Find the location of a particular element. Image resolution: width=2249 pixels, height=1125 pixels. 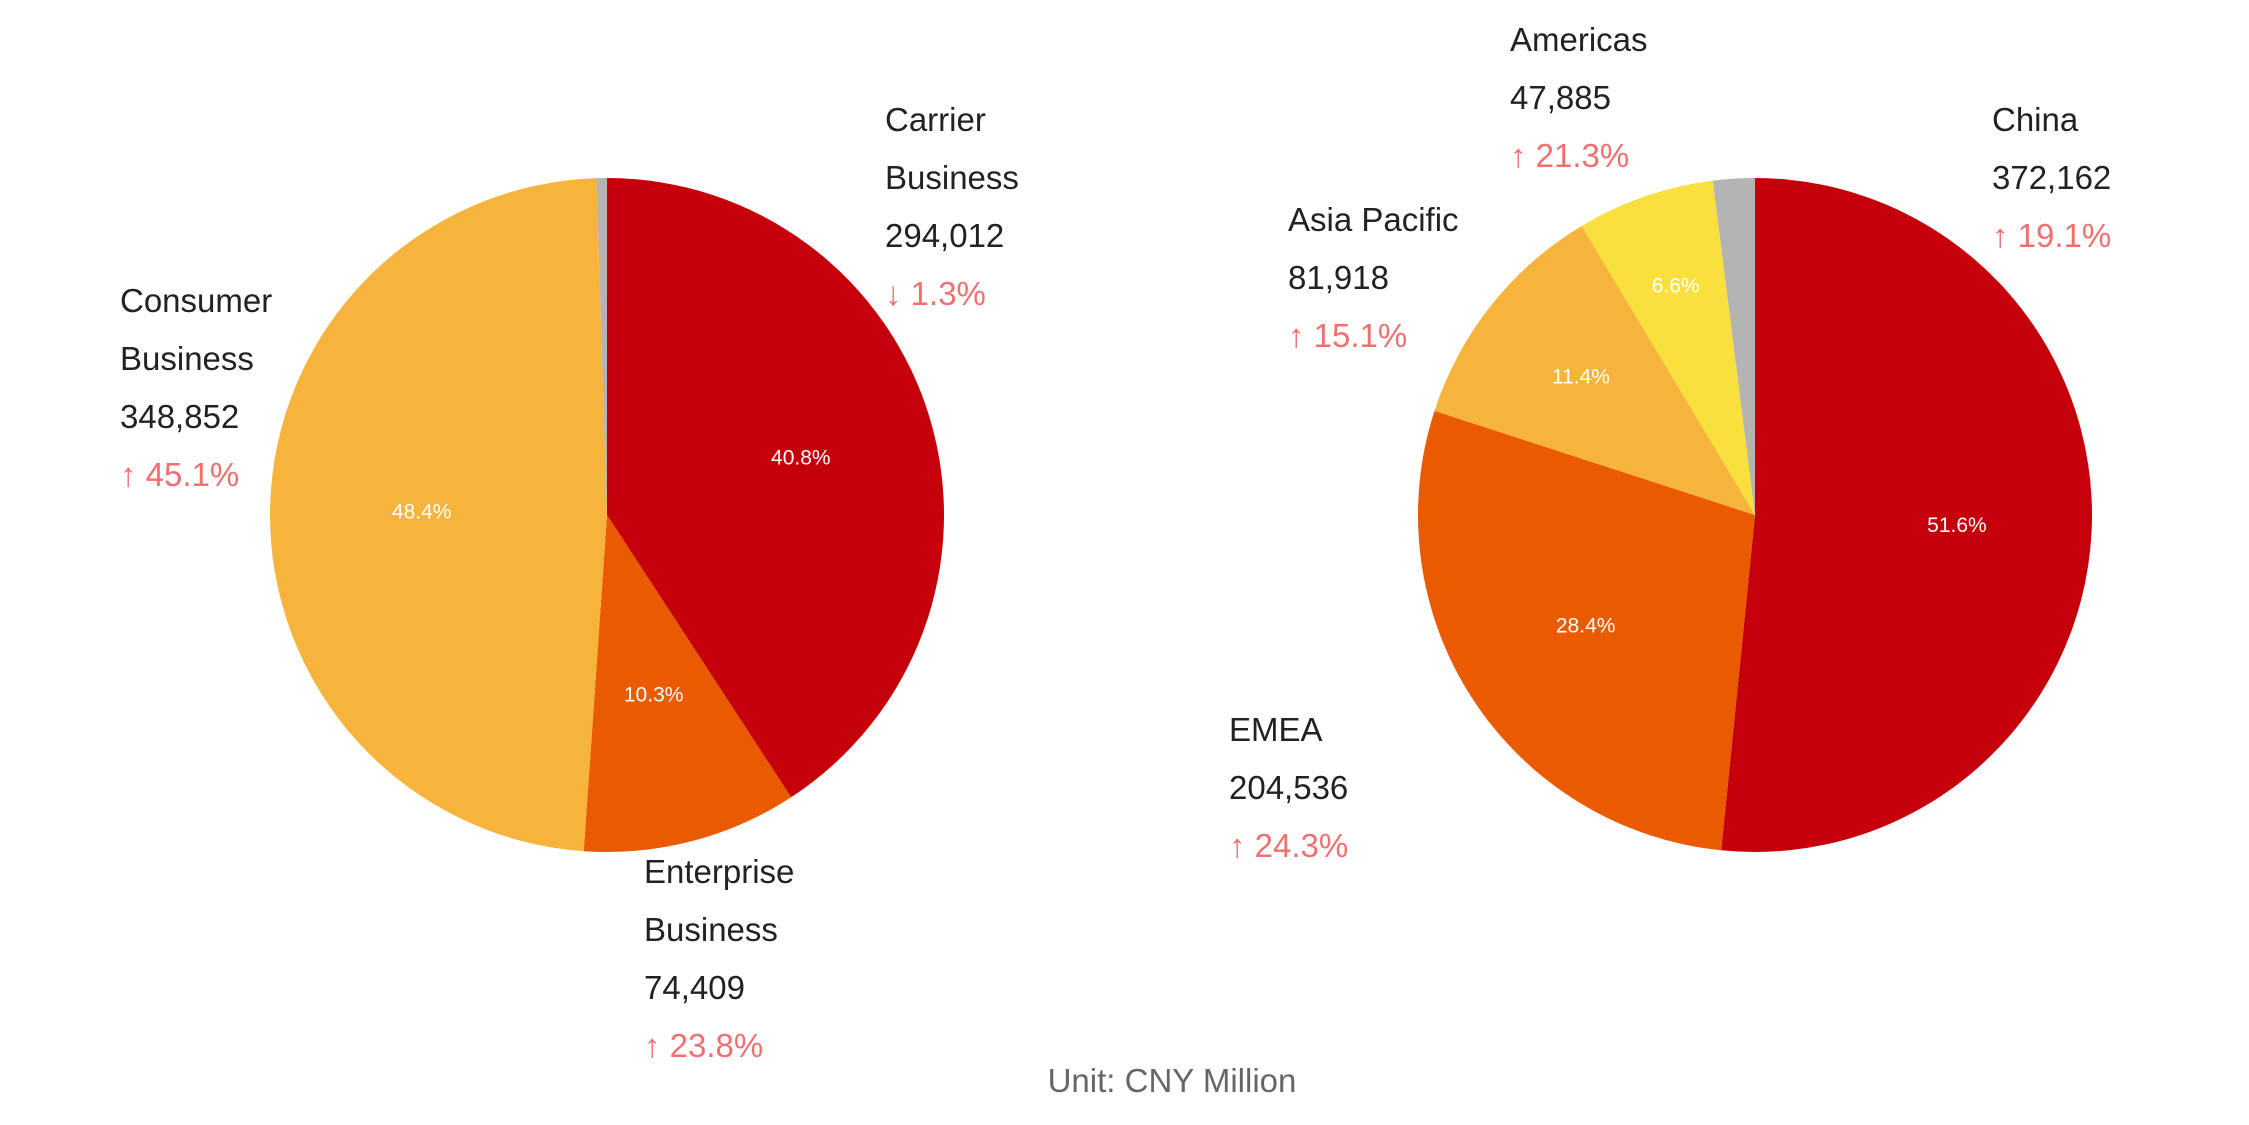

label-change: ↑ 15.1% is located at coordinates (1348, 335).